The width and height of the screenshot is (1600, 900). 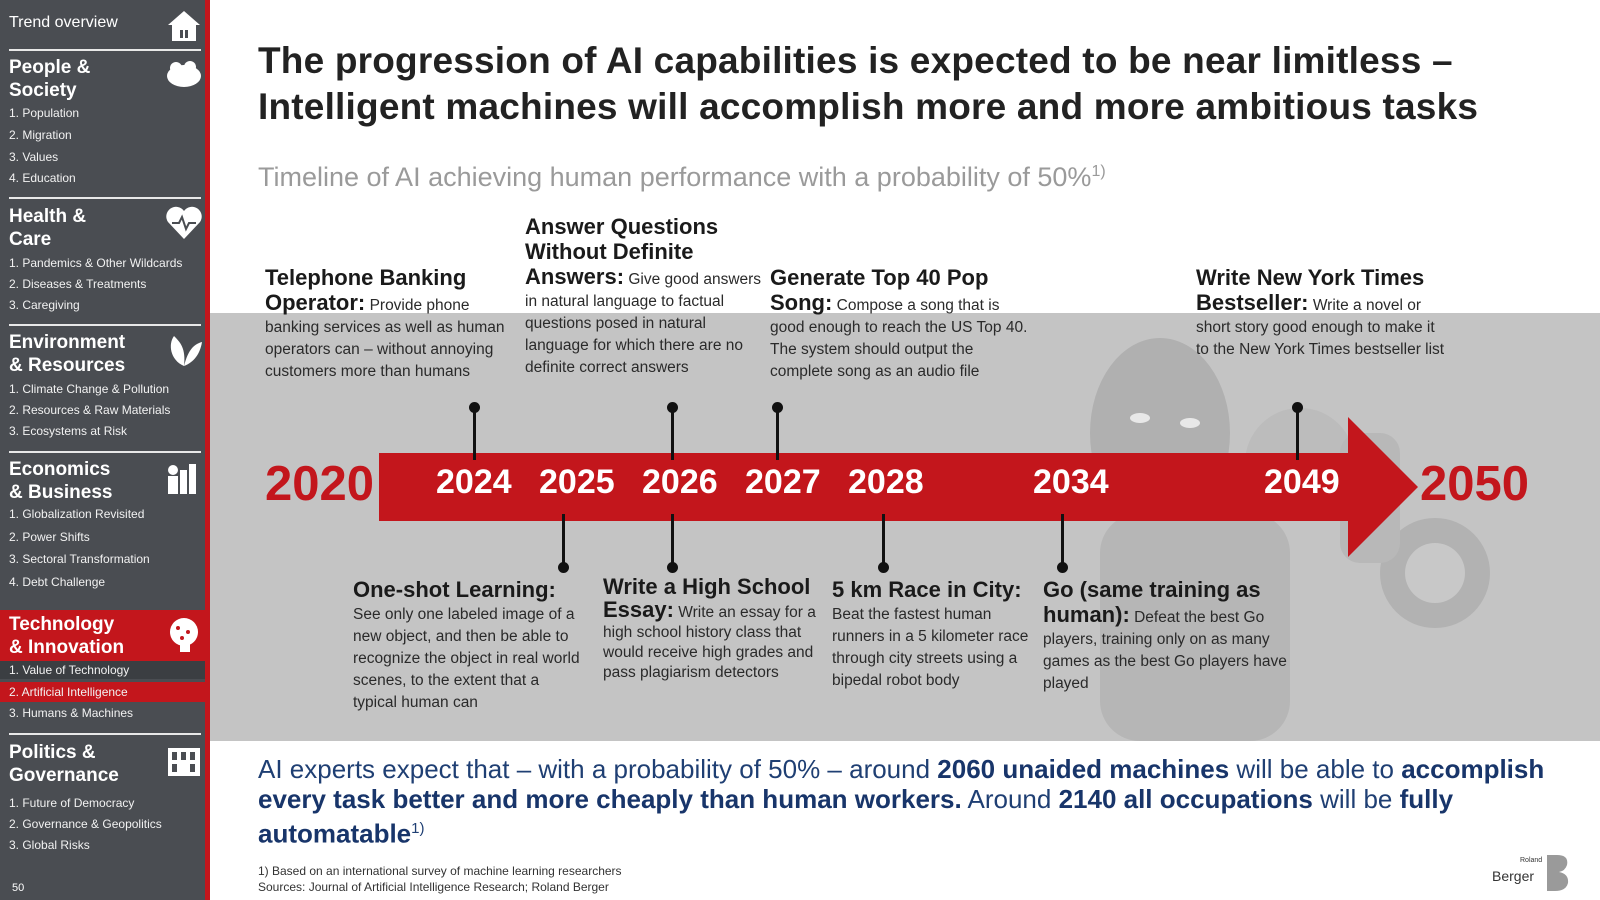 I want to click on section-politics-governance: Politics & Governance, so click(x=64, y=764).